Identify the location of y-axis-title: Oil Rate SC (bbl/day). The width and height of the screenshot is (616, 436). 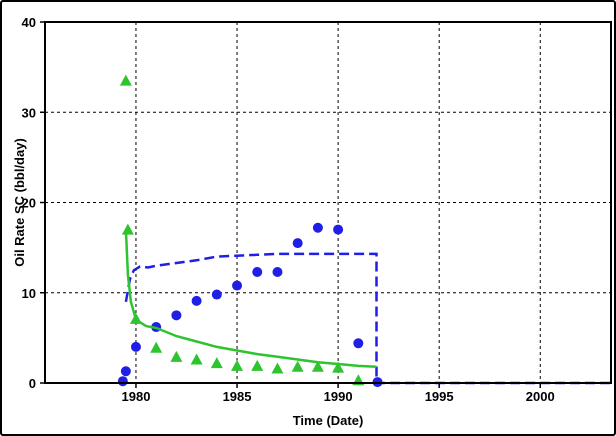
(19, 202).